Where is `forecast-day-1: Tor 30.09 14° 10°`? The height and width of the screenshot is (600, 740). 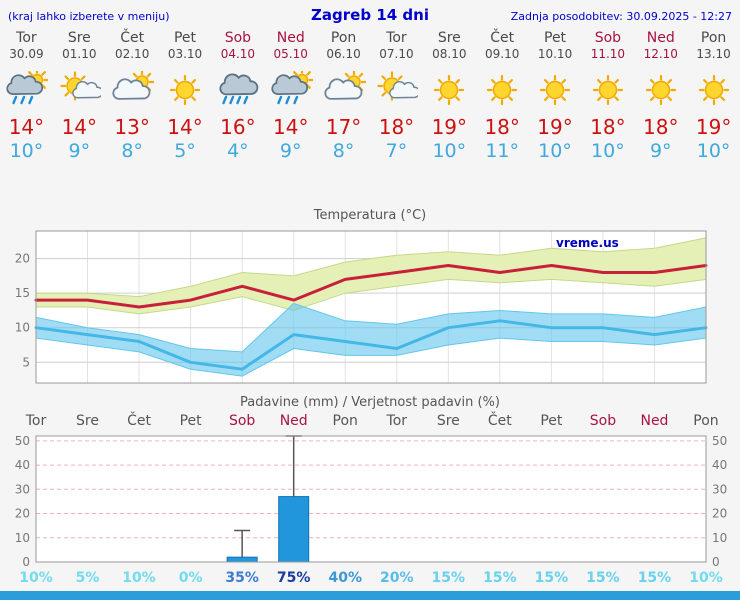
forecast-day-1: Tor 30.09 14° 10° is located at coordinates (26, 96).